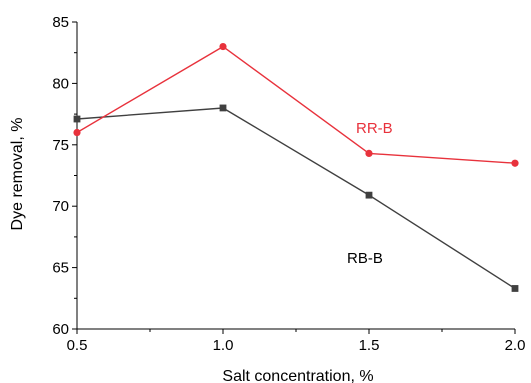 Image resolution: width=531 pixels, height=383 pixels. What do you see at coordinates (60, 206) in the screenshot?
I see `y-tick-label: 70` at bounding box center [60, 206].